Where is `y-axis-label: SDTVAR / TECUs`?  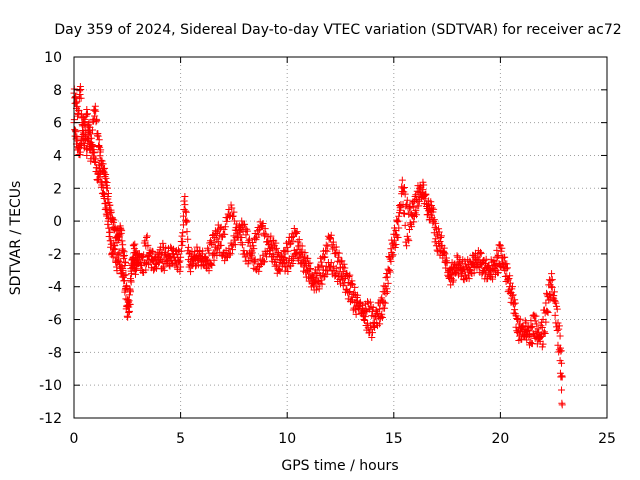 y-axis-label: SDTVAR / TECUs is located at coordinates (16, 238).